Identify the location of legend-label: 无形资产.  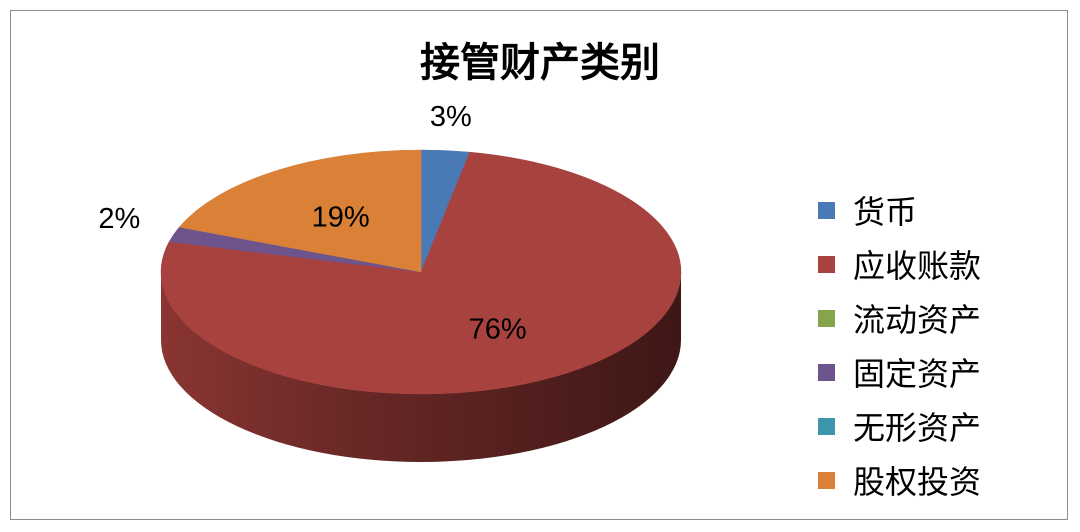
(917, 428).